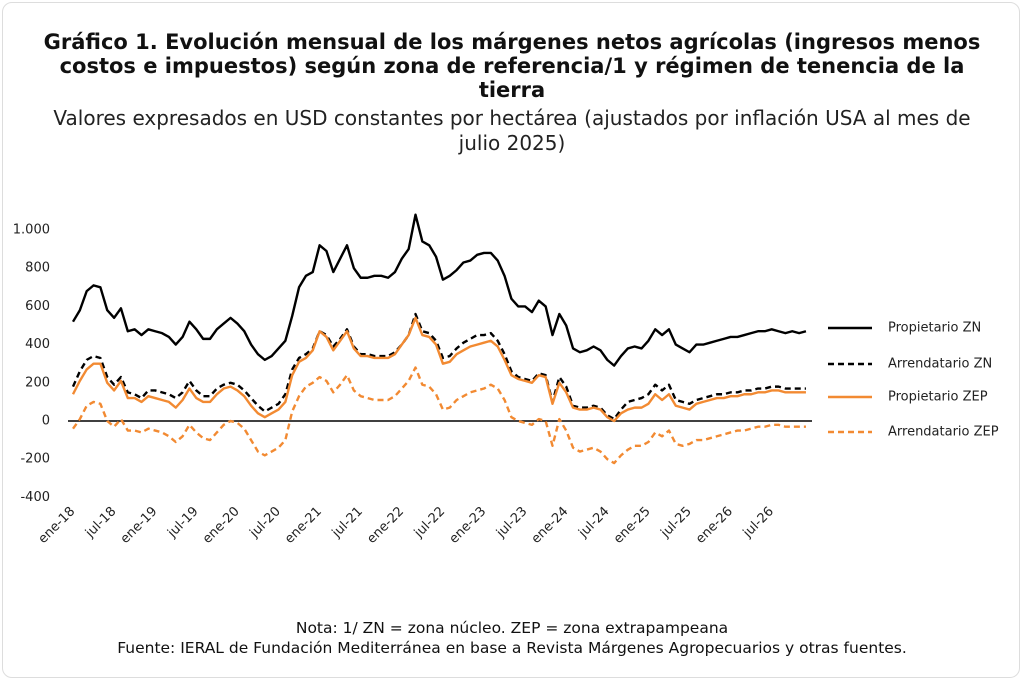  Describe the element at coordinates (385, 525) in the screenshot. I see `x-tick-label: ene-22` at that location.